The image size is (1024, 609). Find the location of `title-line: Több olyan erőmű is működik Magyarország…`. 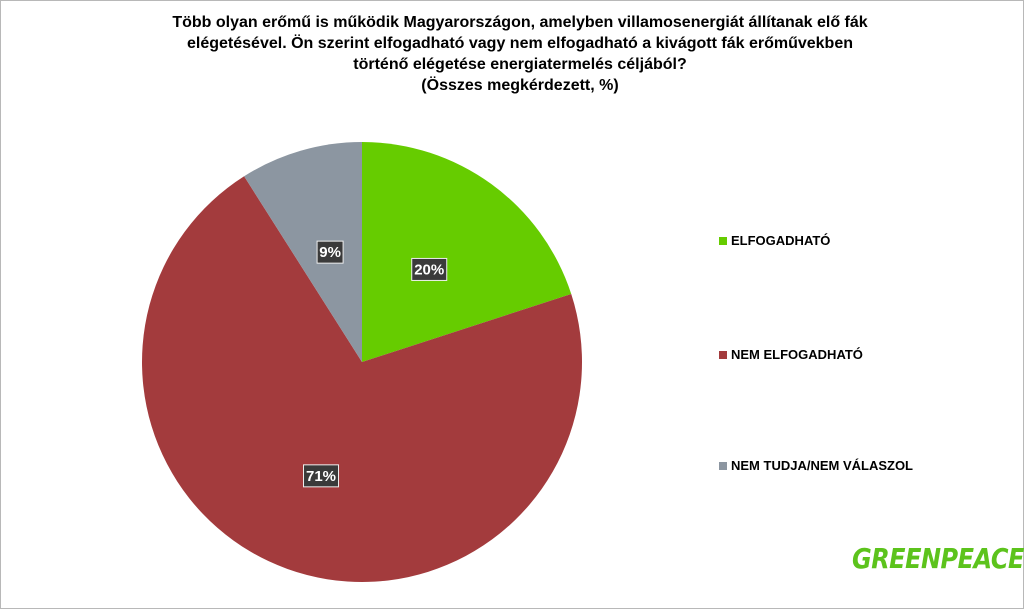

title-line: Több olyan erőmű is működik Magyarország… is located at coordinates (520, 22).